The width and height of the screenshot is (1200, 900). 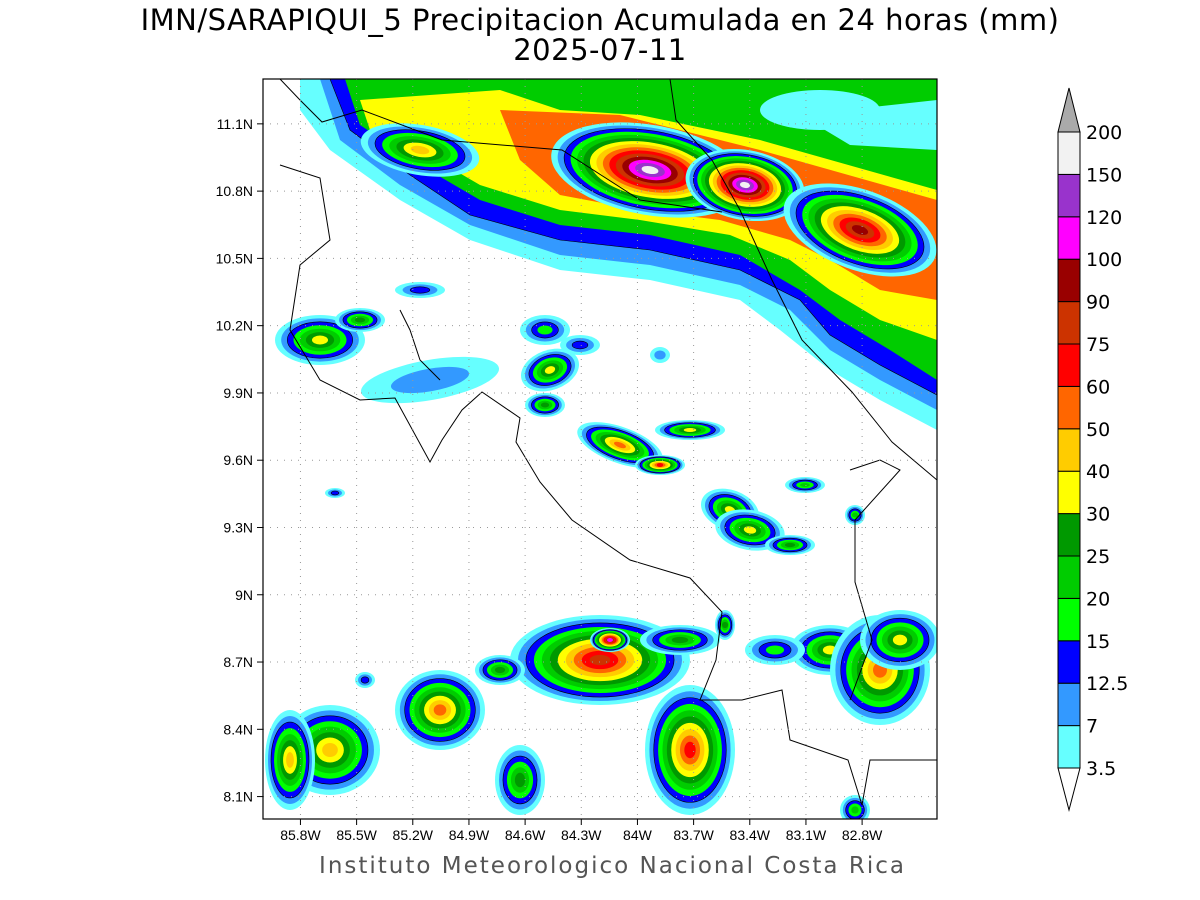 What do you see at coordinates (1107, 684) in the screenshot?
I see `colorbar-label: 12.5` at bounding box center [1107, 684].